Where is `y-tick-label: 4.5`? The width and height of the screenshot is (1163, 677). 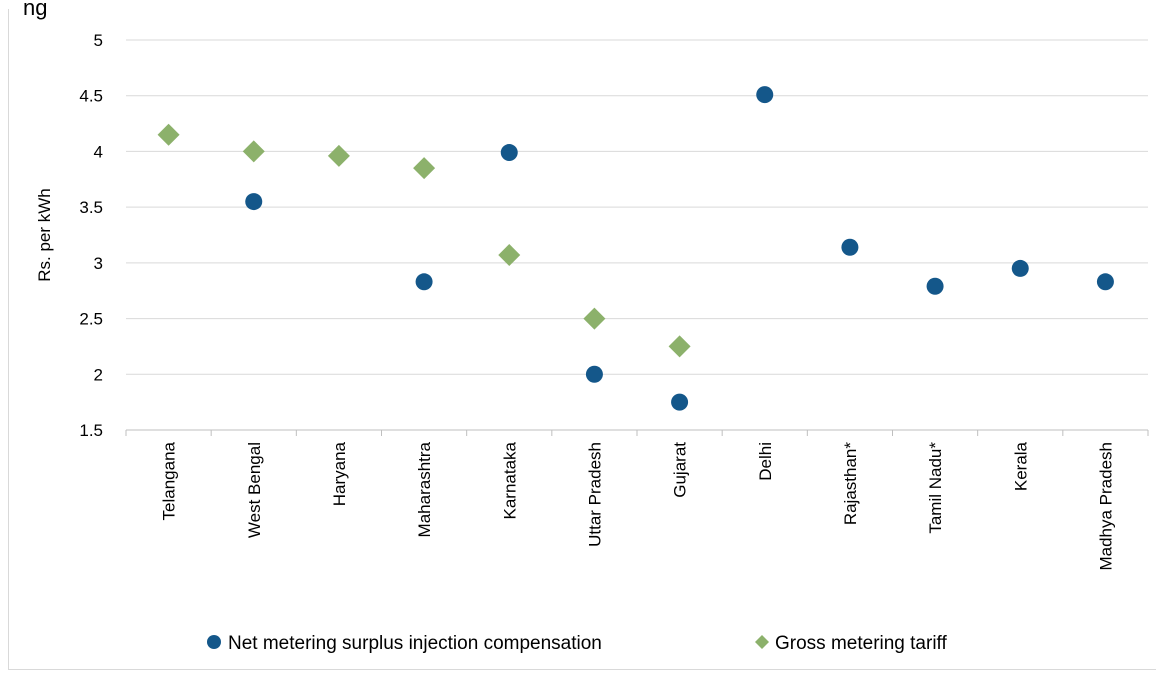 y-tick-label: 4.5 is located at coordinates (91, 96).